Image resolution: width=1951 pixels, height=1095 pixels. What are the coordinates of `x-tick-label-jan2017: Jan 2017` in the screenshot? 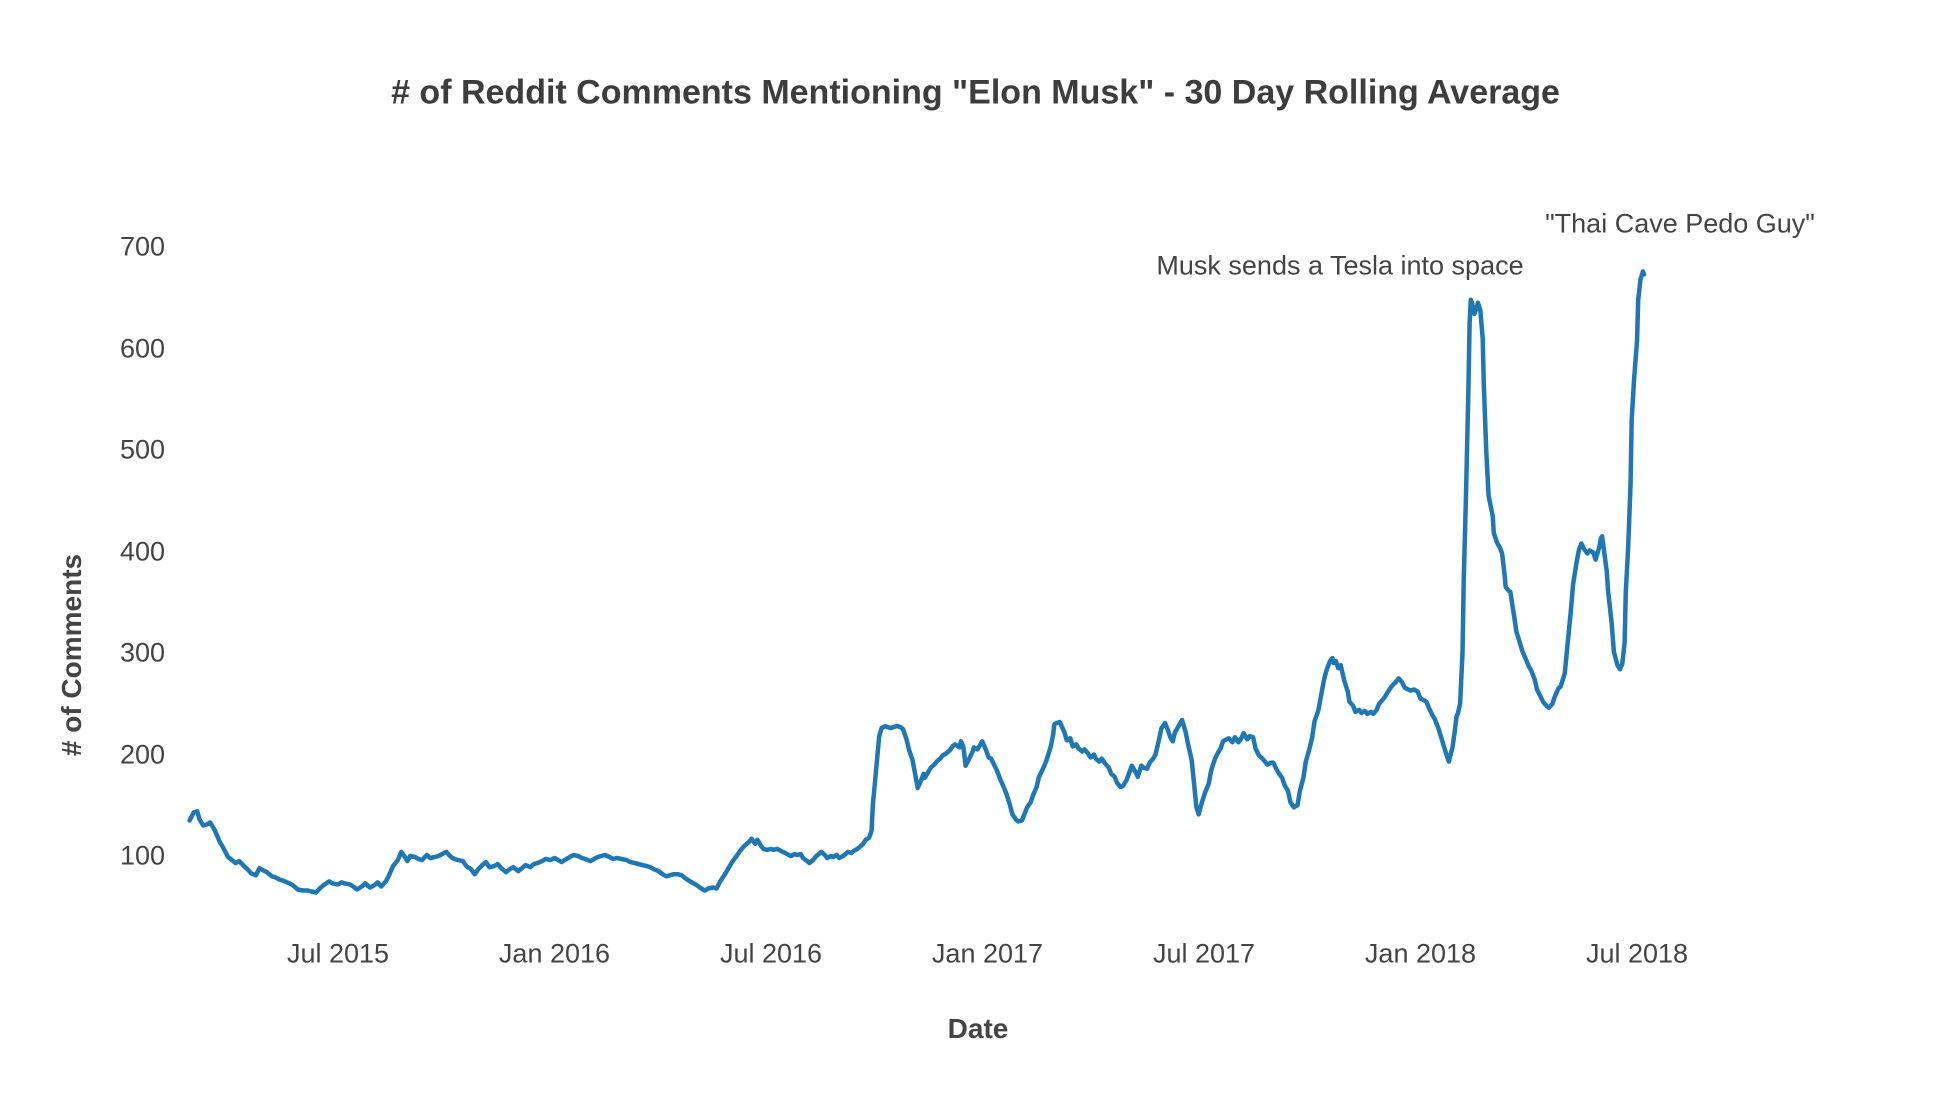 It's located at (987, 953).